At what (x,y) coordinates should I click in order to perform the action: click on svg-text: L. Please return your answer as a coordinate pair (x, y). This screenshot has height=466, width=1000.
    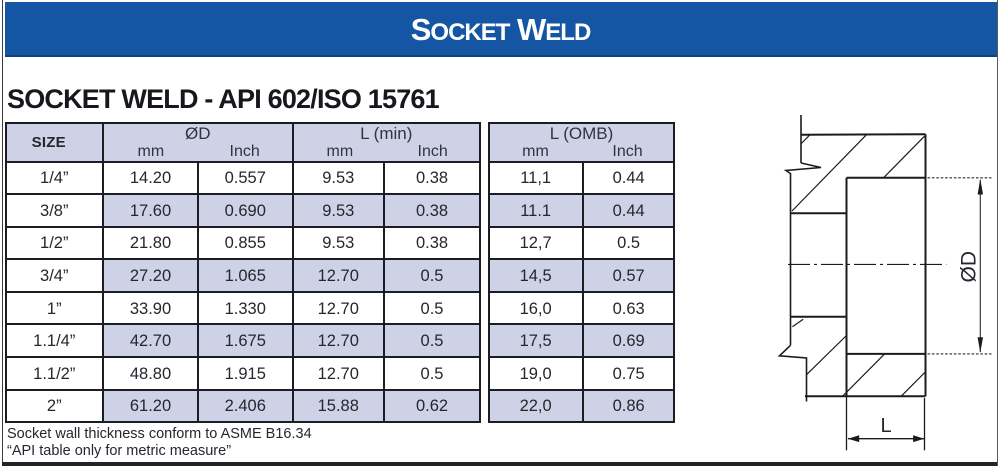
    Looking at the image, I should click on (885, 426).